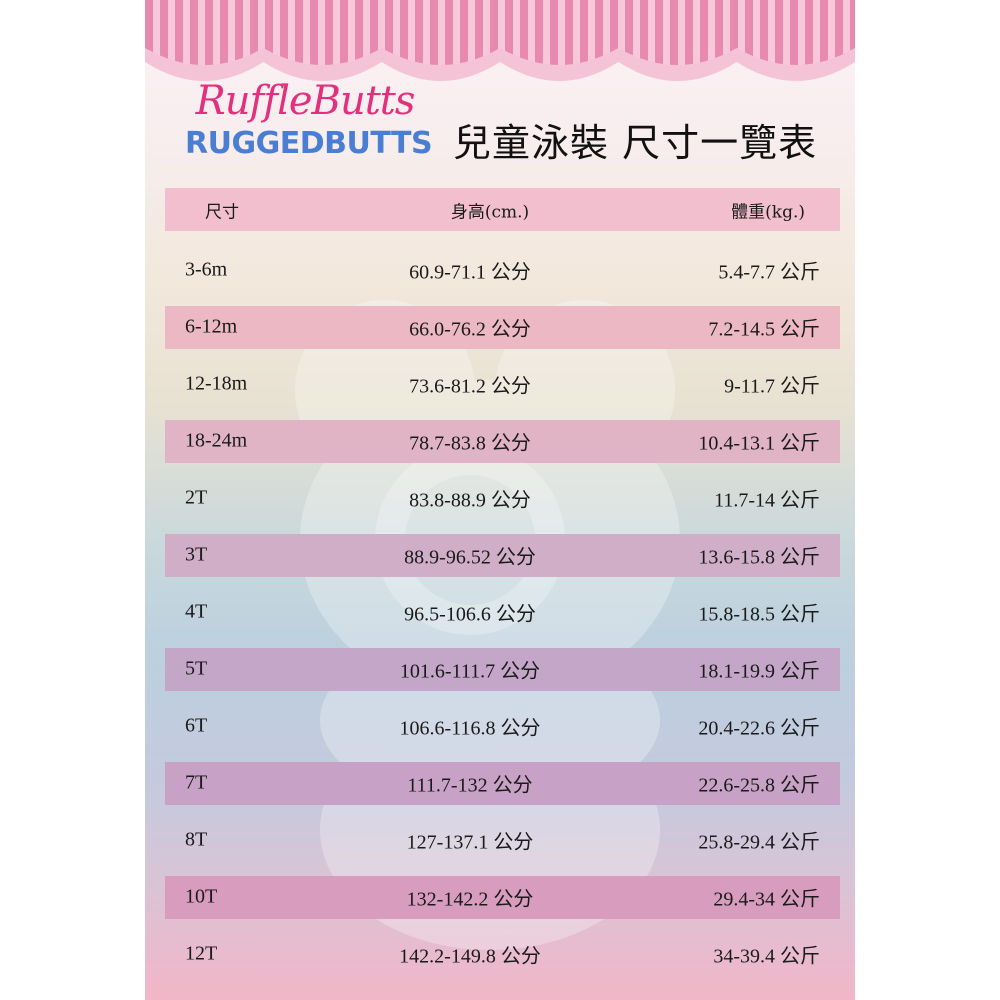 Image resolution: width=1000 pixels, height=1000 pixels. I want to click on cell-size: 12-18m, so click(216, 383).